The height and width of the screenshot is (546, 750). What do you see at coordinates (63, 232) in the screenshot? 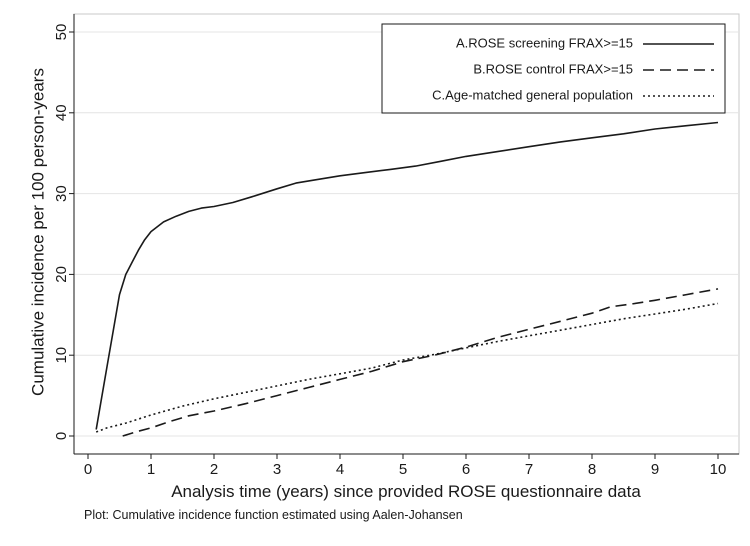
I see `y-axis-ticks: 0 10 20 30 40 50` at bounding box center [63, 232].